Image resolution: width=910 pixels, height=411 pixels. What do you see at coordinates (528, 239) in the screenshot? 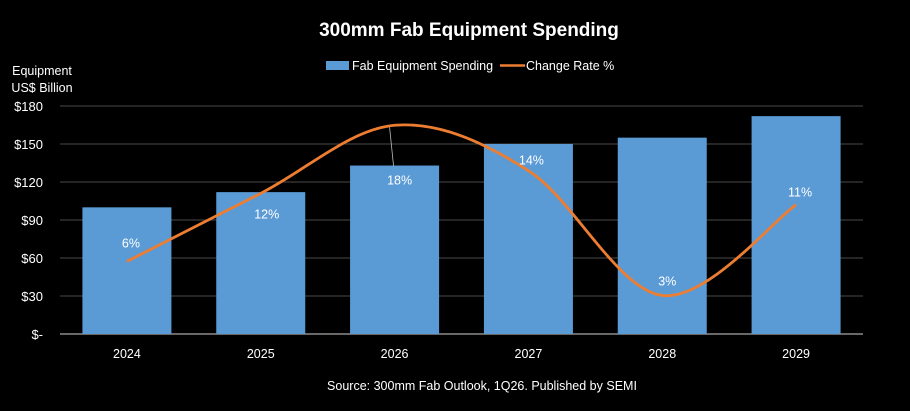
I see `bar-2027` at bounding box center [528, 239].